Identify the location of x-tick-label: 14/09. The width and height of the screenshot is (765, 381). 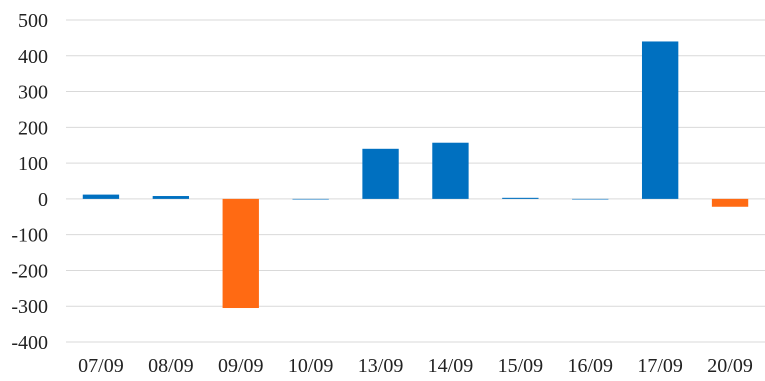
(451, 366).